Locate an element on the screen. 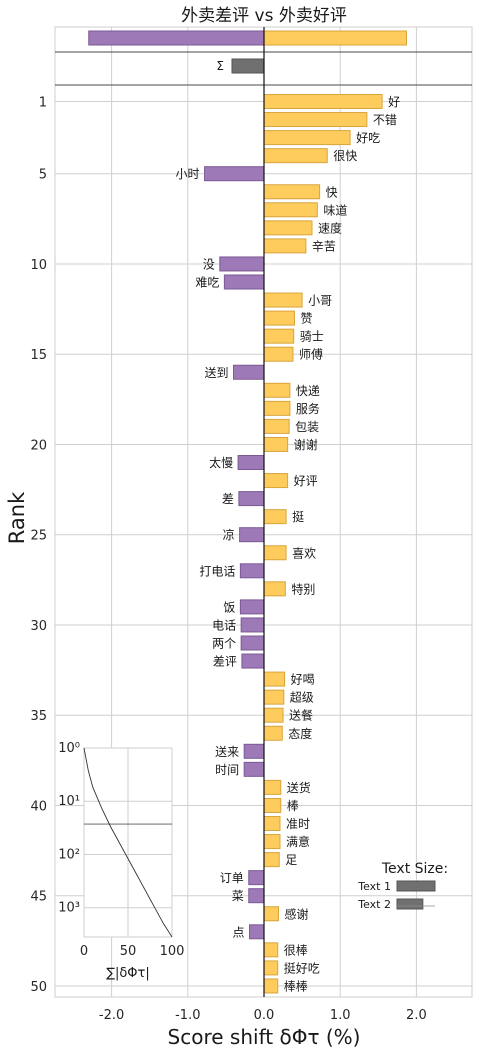  word-label: 快 is located at coordinates (332, 192).